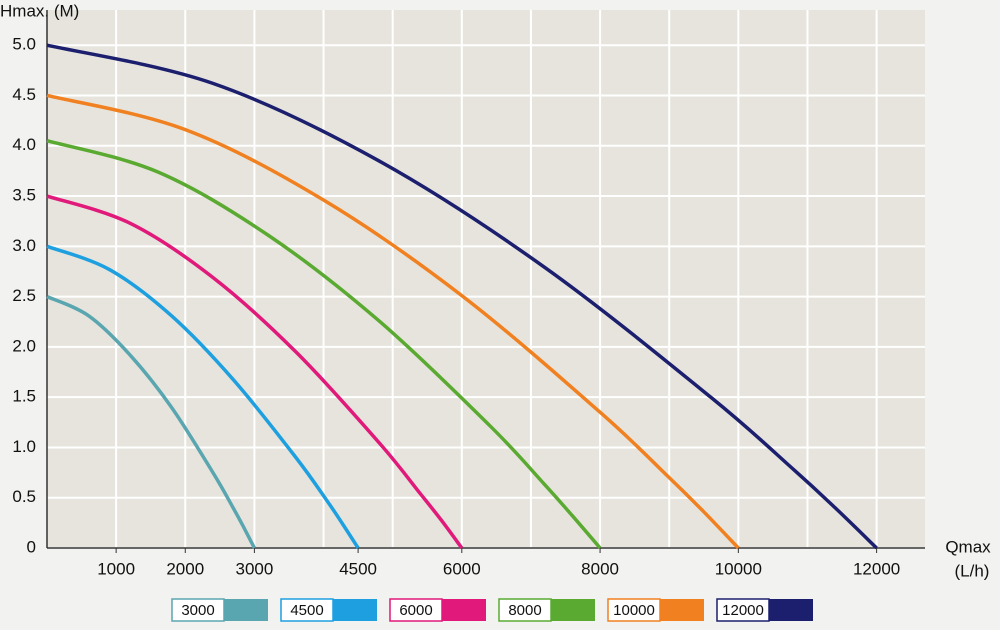  What do you see at coordinates (968, 546) in the screenshot?
I see `x-axis-label: Qmax` at bounding box center [968, 546].